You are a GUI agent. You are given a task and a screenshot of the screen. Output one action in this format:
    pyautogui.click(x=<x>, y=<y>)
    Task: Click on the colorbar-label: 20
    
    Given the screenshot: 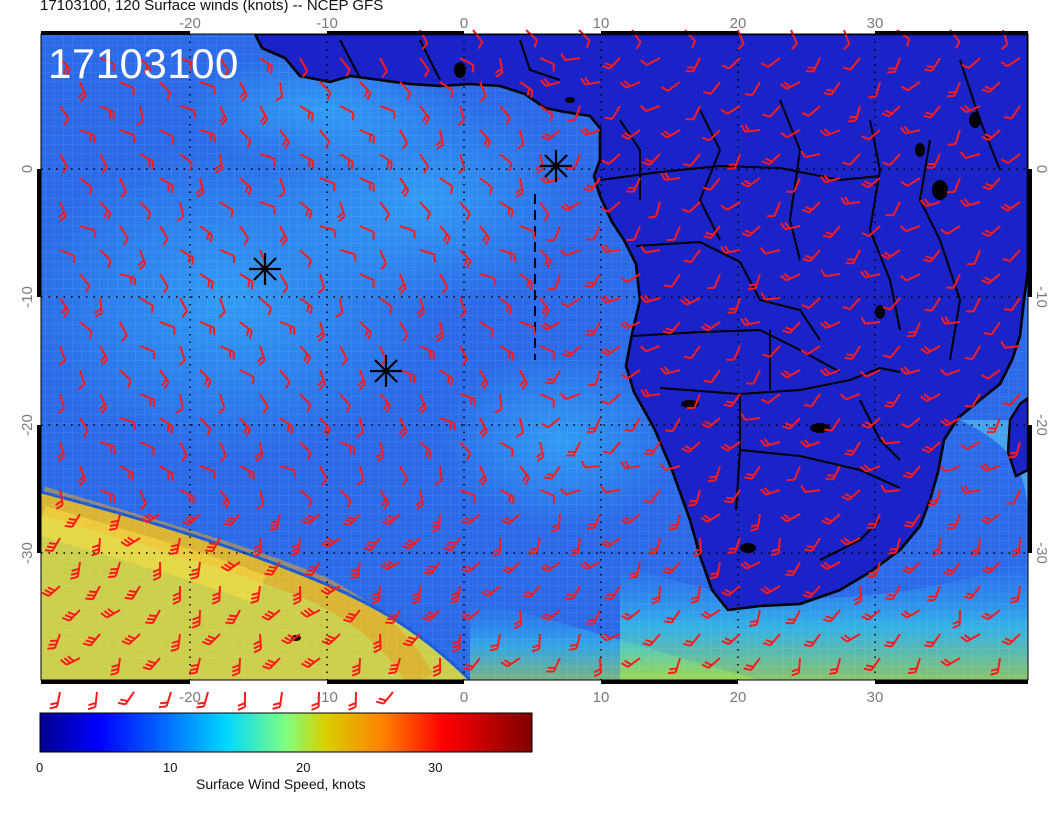 What is the action you would take?
    pyautogui.click(x=303, y=767)
    